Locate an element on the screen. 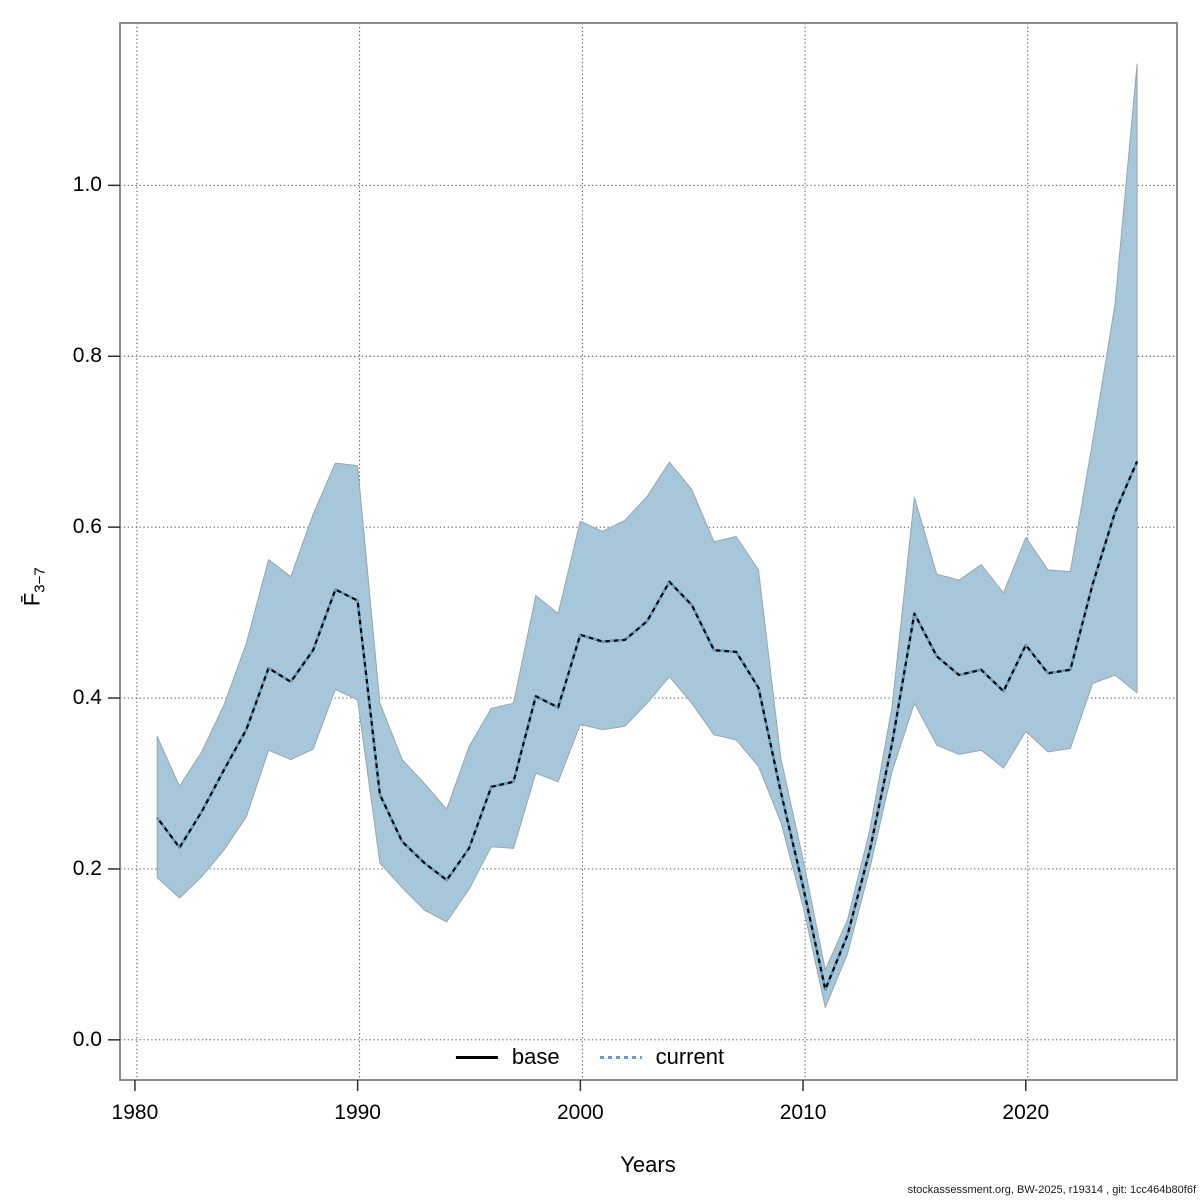 This screenshot has height=1200, width=1200. legend-label-current: current is located at coordinates (690, 1056).